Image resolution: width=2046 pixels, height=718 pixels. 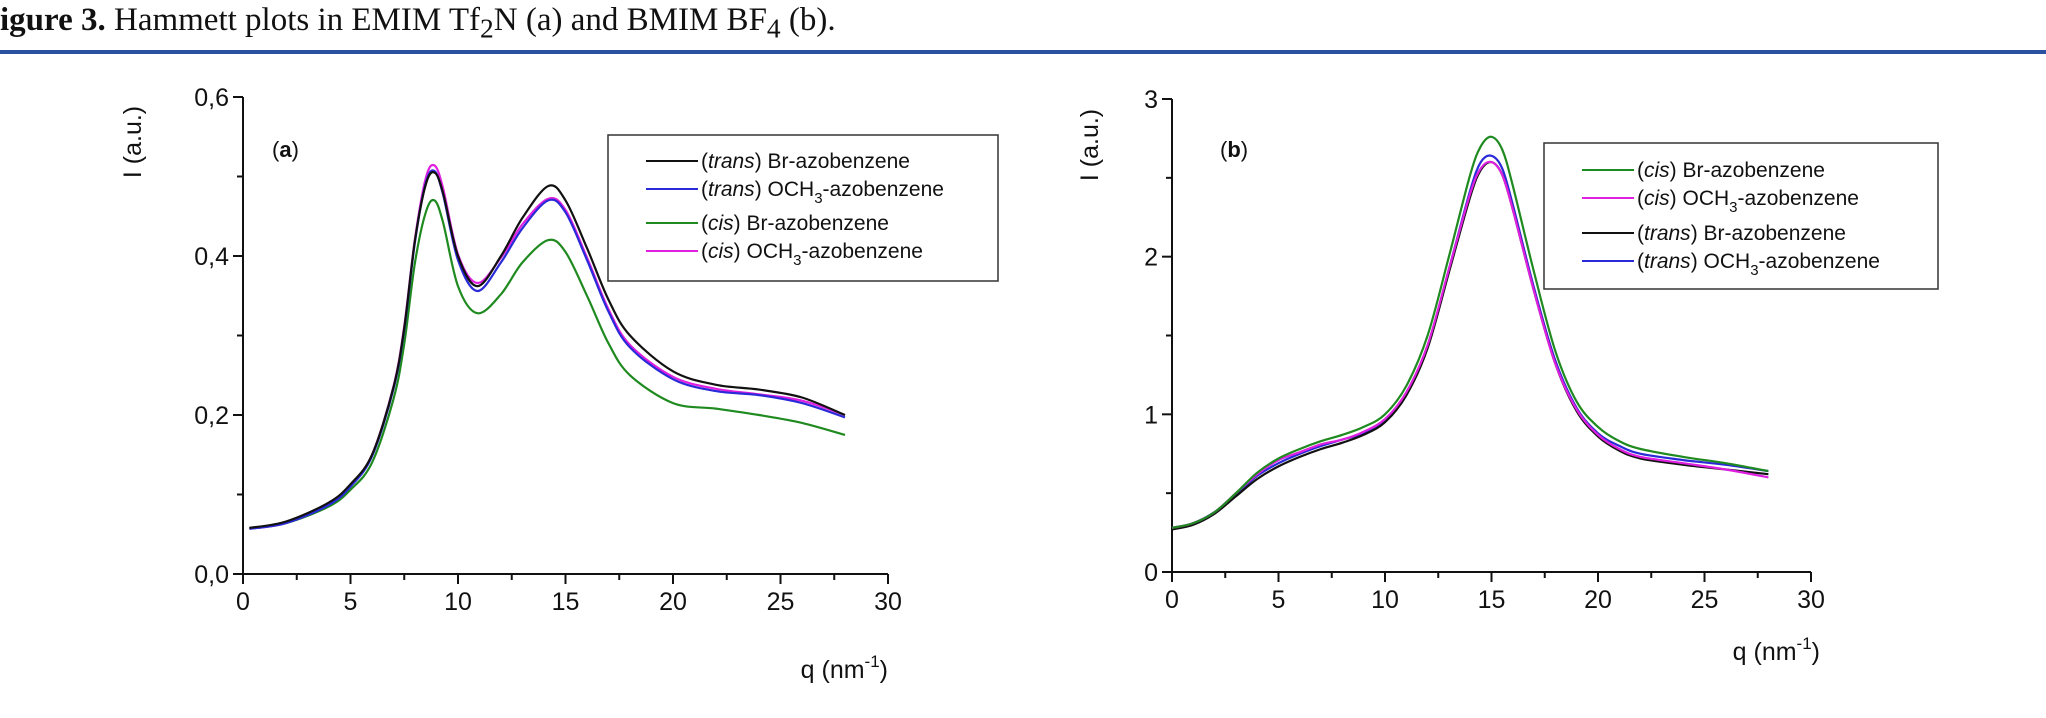 I want to click on legend-box-a, so click(x=803, y=208).